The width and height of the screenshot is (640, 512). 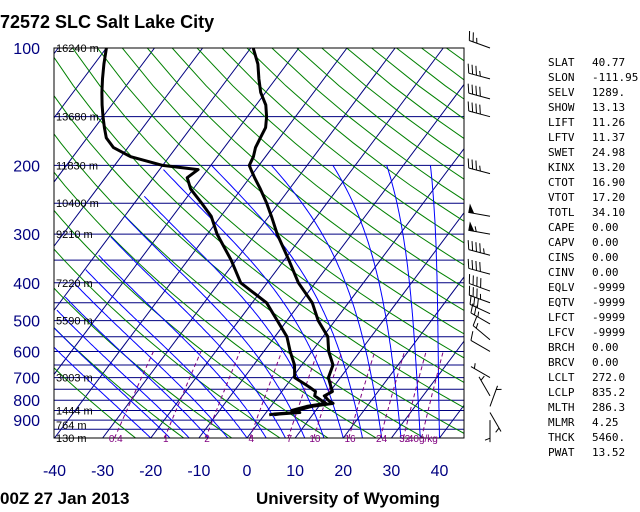 I want to click on pressure-tick-label: 400, so click(x=26, y=284).